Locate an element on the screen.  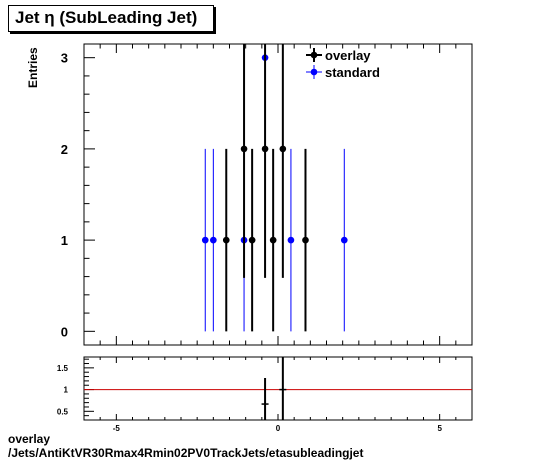
y-tick-label: 3 is located at coordinates (64, 58).